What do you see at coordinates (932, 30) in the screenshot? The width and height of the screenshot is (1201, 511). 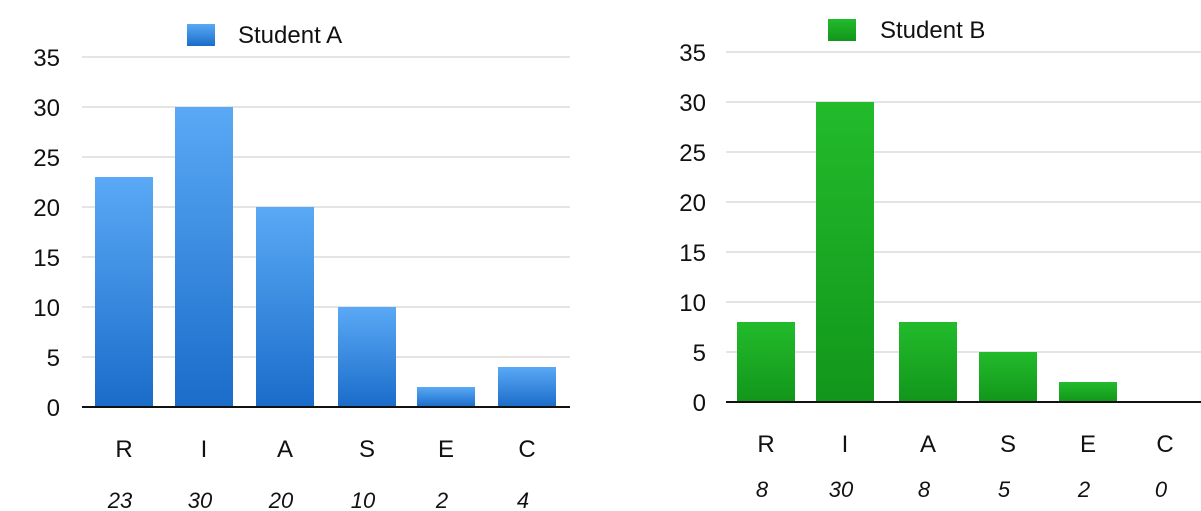 I see `legend-label-student-b: Student B` at bounding box center [932, 30].